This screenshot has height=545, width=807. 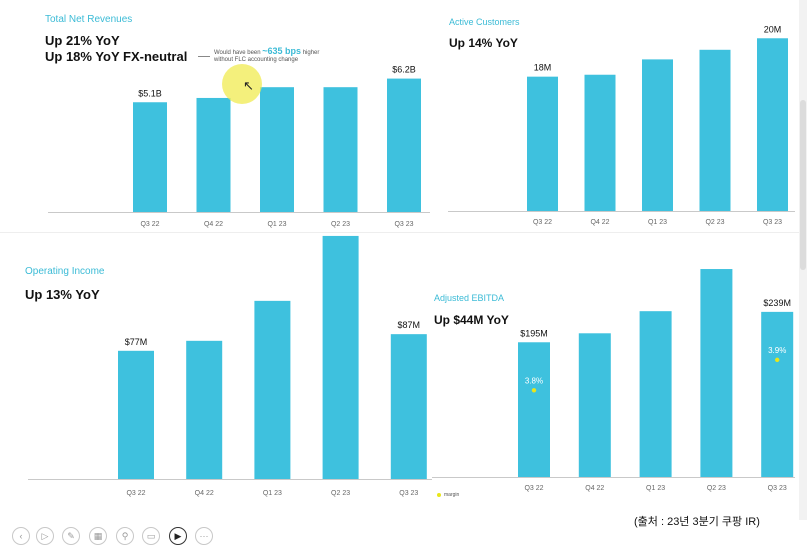 I want to click on data-label: 18M, so click(x=543, y=68).